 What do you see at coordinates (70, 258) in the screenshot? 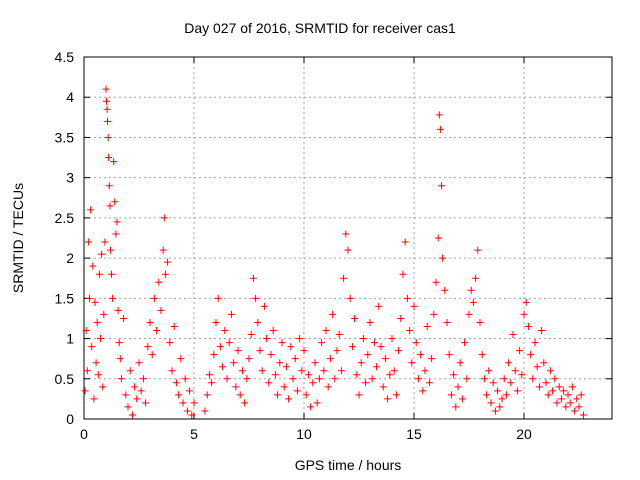
I see `y-tick-label: 2` at bounding box center [70, 258].